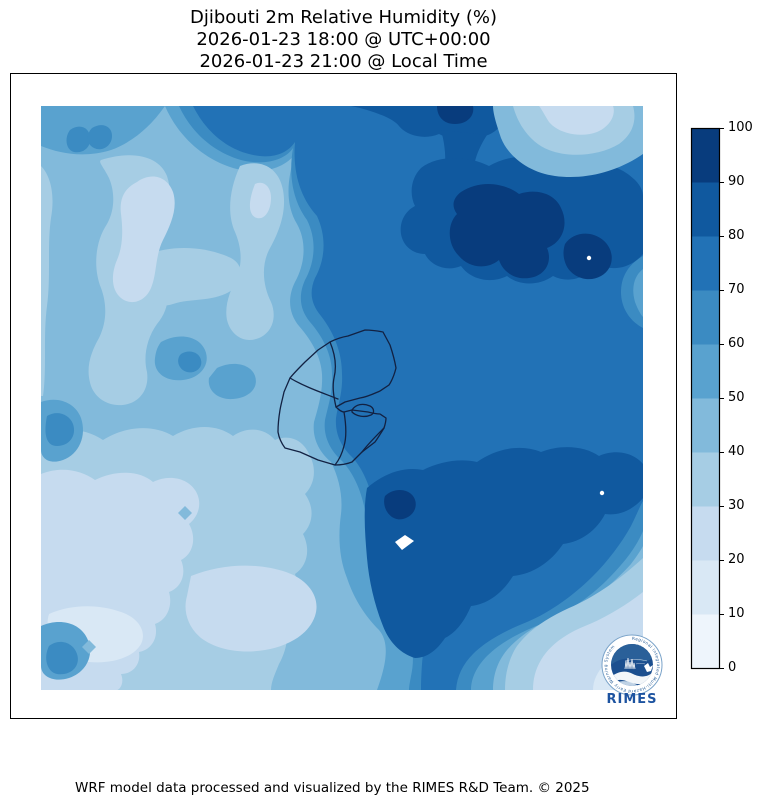 Image resolution: width=764 pixels, height=808 pixels. I want to click on colorbar-tick-label: 100, so click(740, 127).